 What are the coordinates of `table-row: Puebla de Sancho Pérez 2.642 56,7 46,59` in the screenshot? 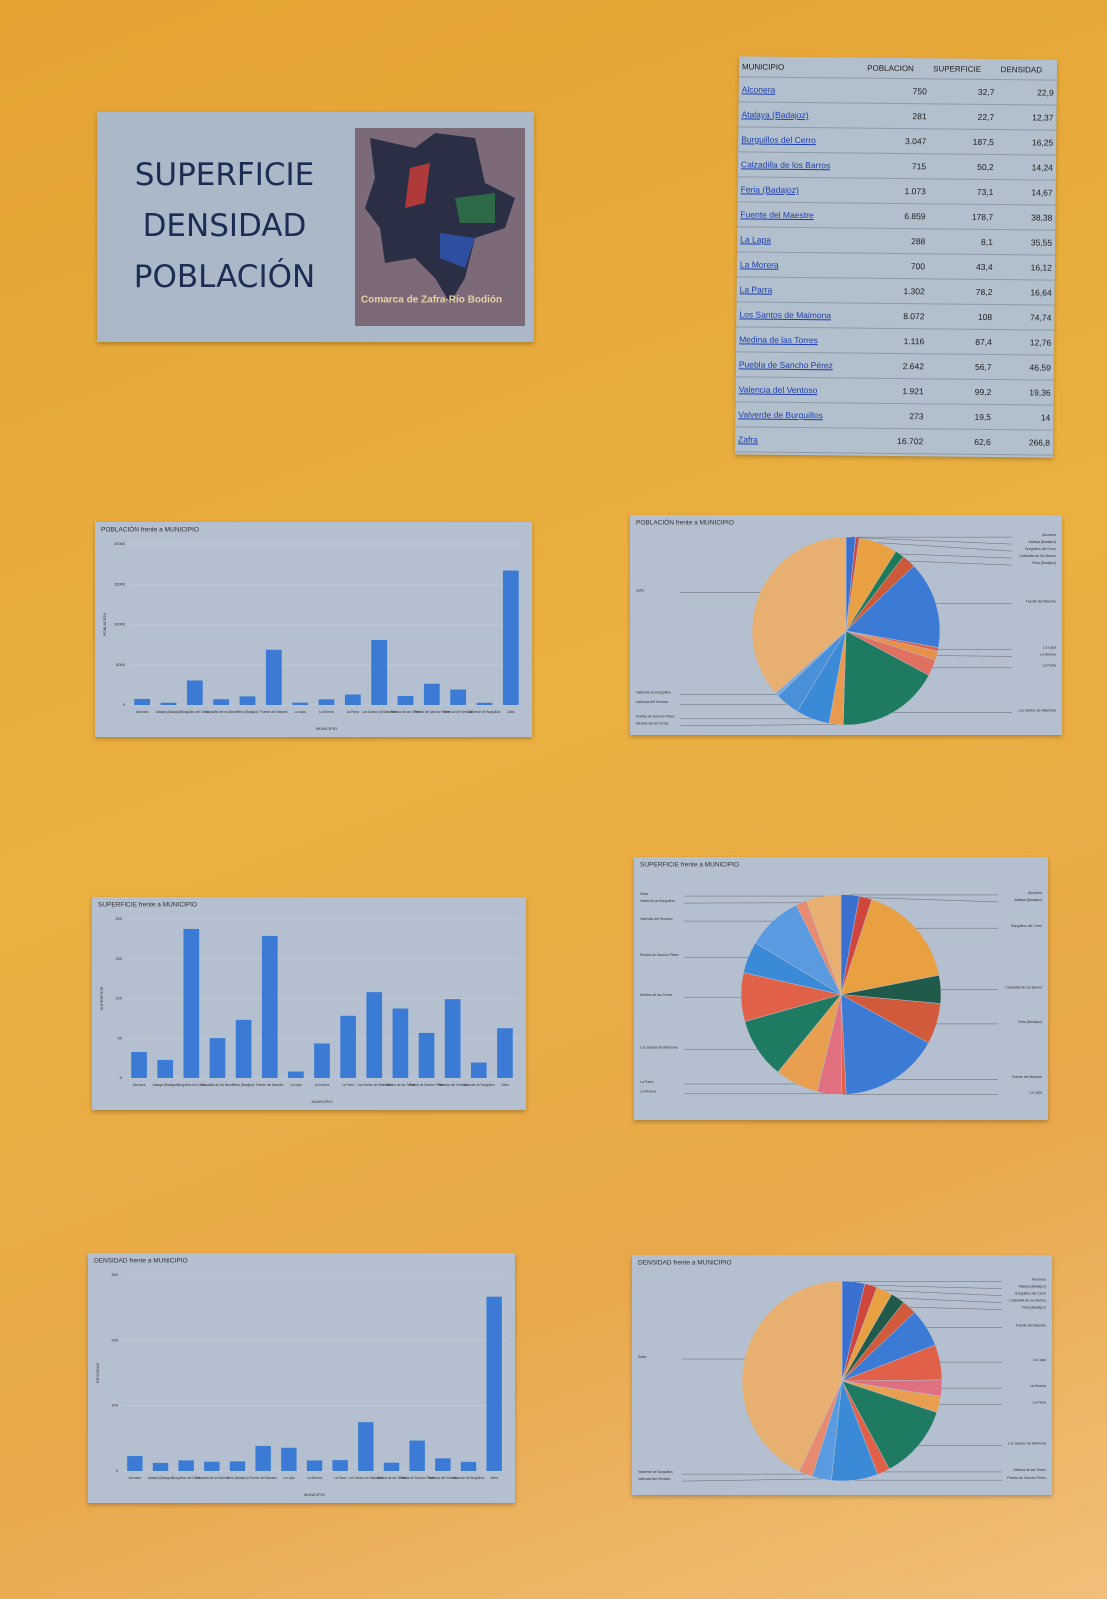 It's located at (894, 366).